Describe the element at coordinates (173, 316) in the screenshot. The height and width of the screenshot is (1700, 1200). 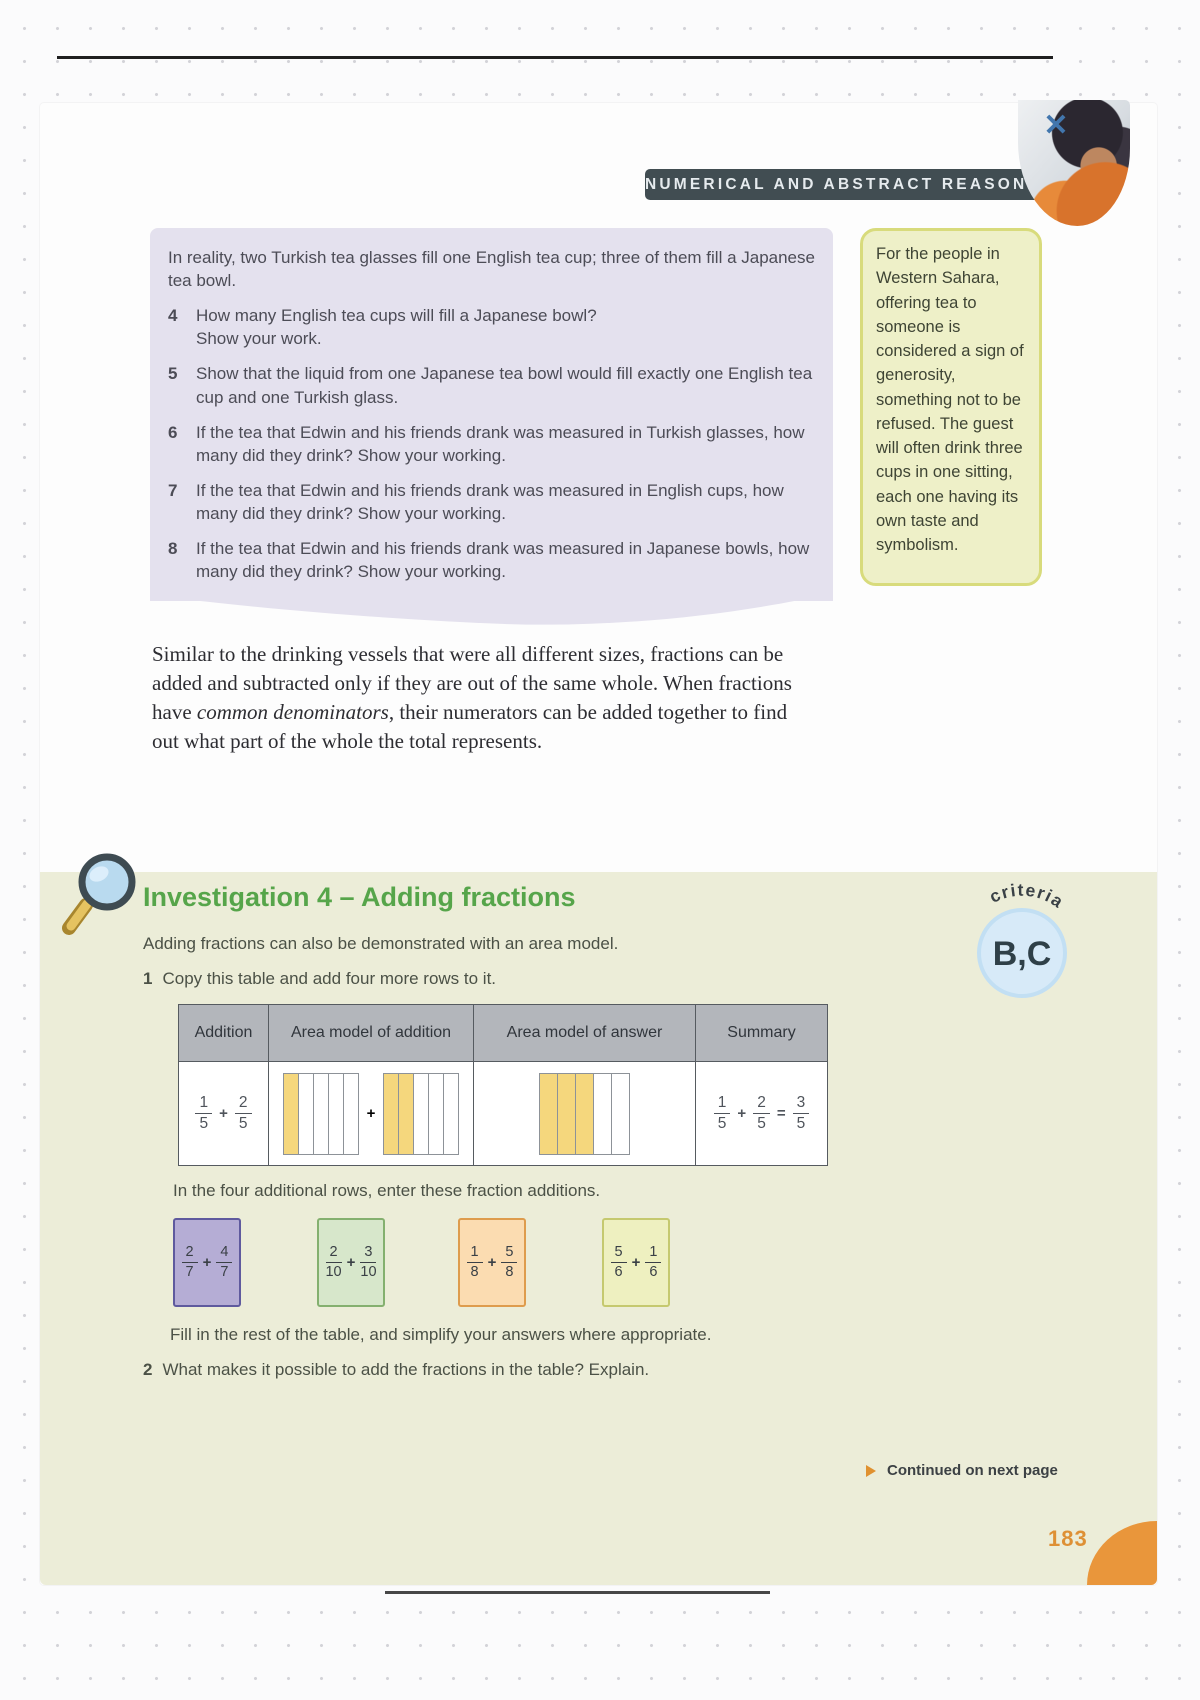
I see `question-number: 4` at that location.